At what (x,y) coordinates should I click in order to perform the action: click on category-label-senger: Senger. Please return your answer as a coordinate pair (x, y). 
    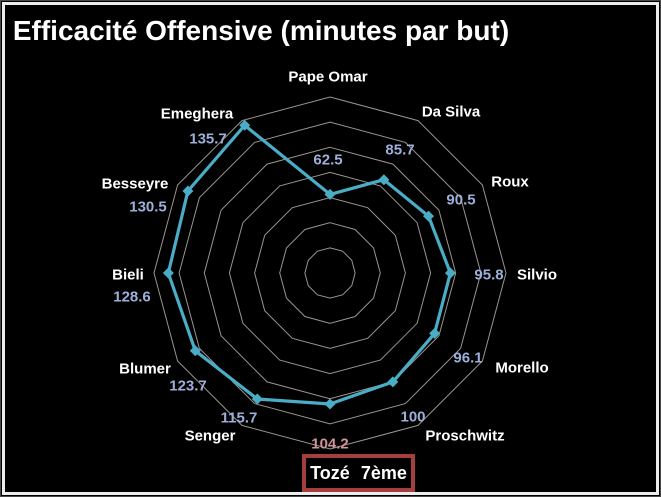
    Looking at the image, I should click on (210, 436).